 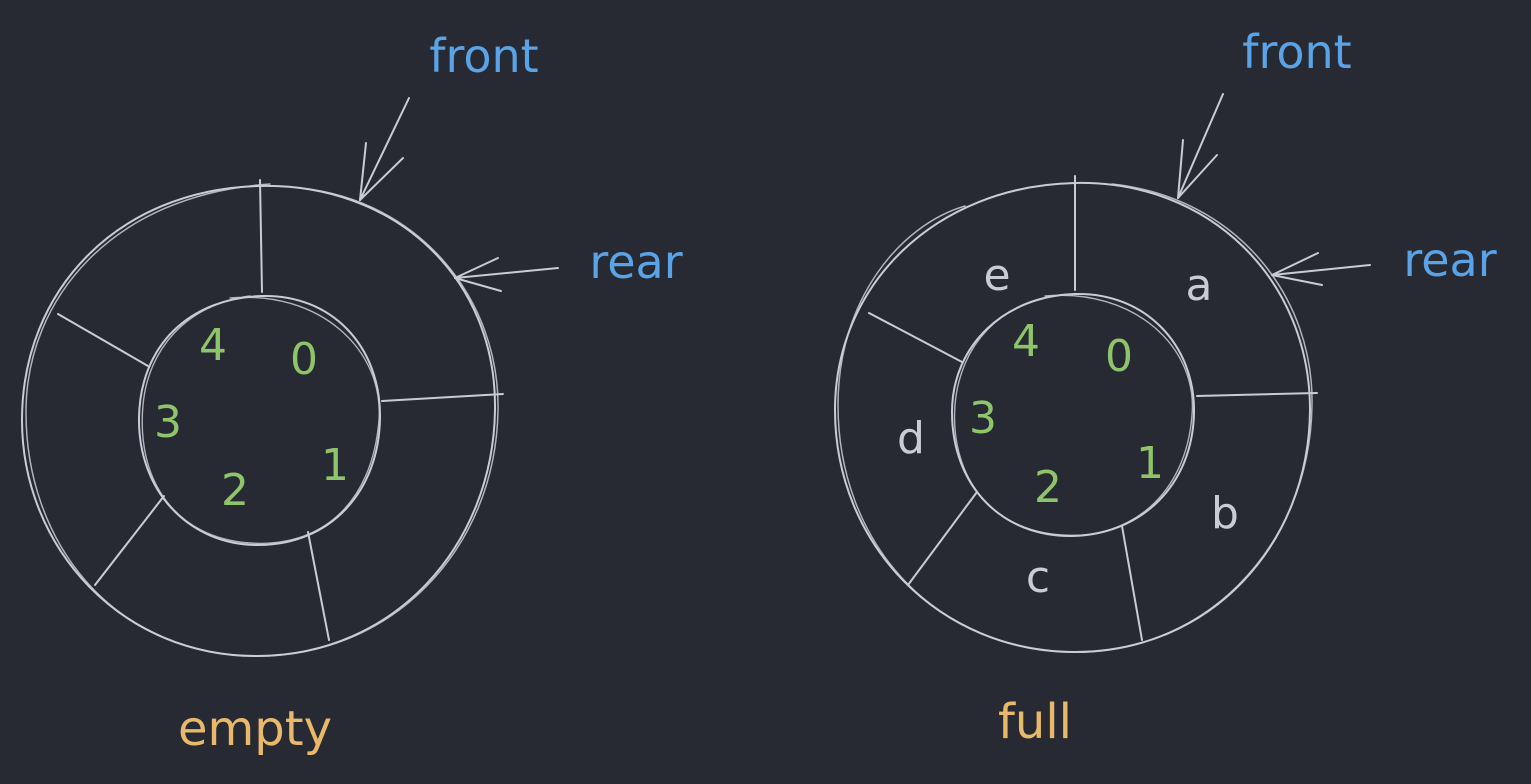 What do you see at coordinates (1038, 577) in the screenshot?
I see `slot-value-2: c` at bounding box center [1038, 577].